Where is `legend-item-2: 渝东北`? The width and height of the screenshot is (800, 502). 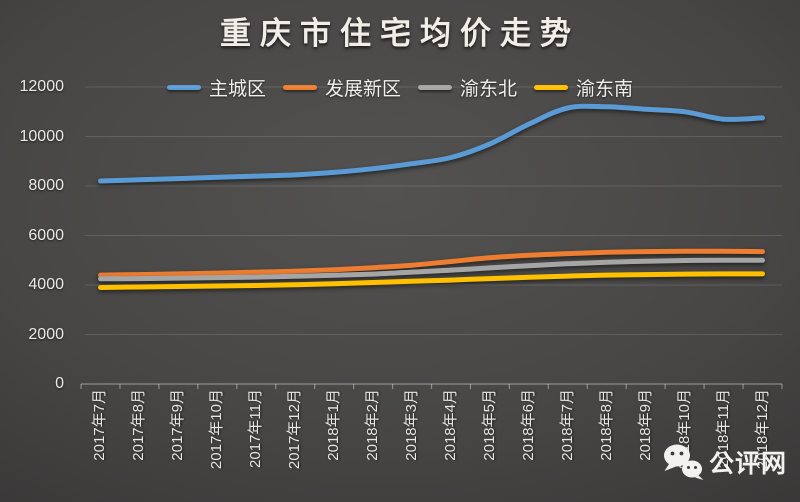 legend-item-2: 渝东北 is located at coordinates (467, 87).